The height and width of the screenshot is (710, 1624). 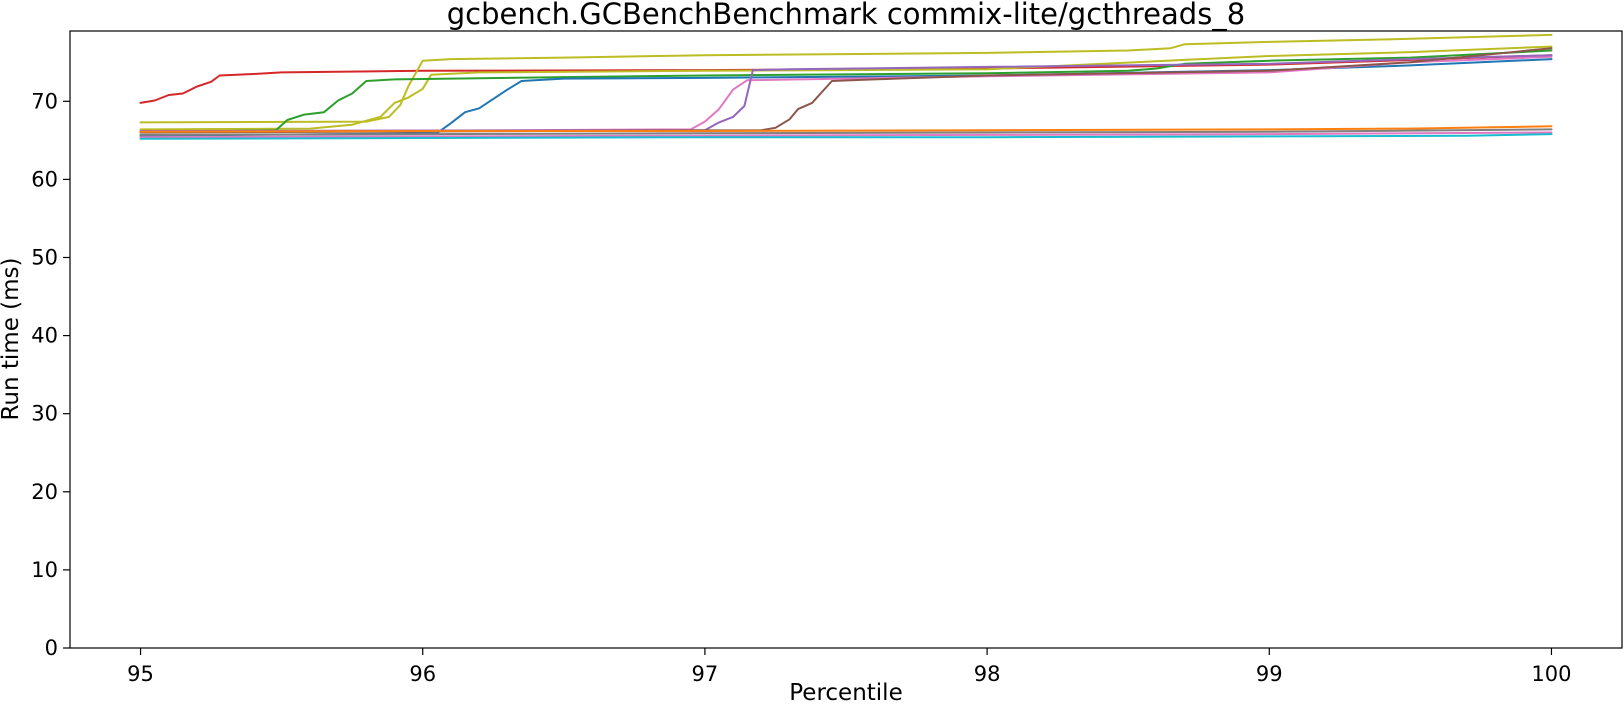 I want to click on x-tick-label: 99, so click(x=1269, y=674).